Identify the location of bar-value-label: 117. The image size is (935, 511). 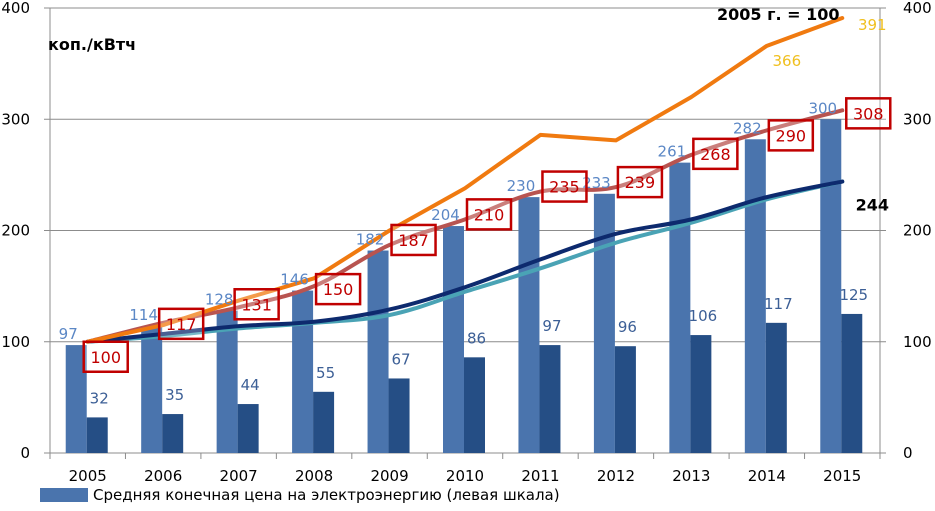
(778, 304).